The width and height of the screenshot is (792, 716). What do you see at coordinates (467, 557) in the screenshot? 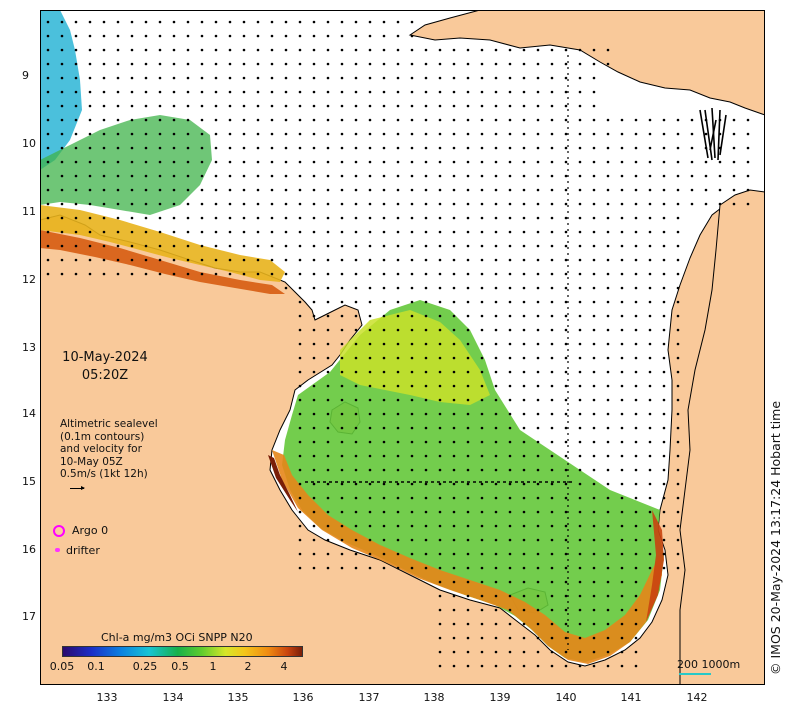
I see `chl-gulf-orange-coast` at bounding box center [467, 557].